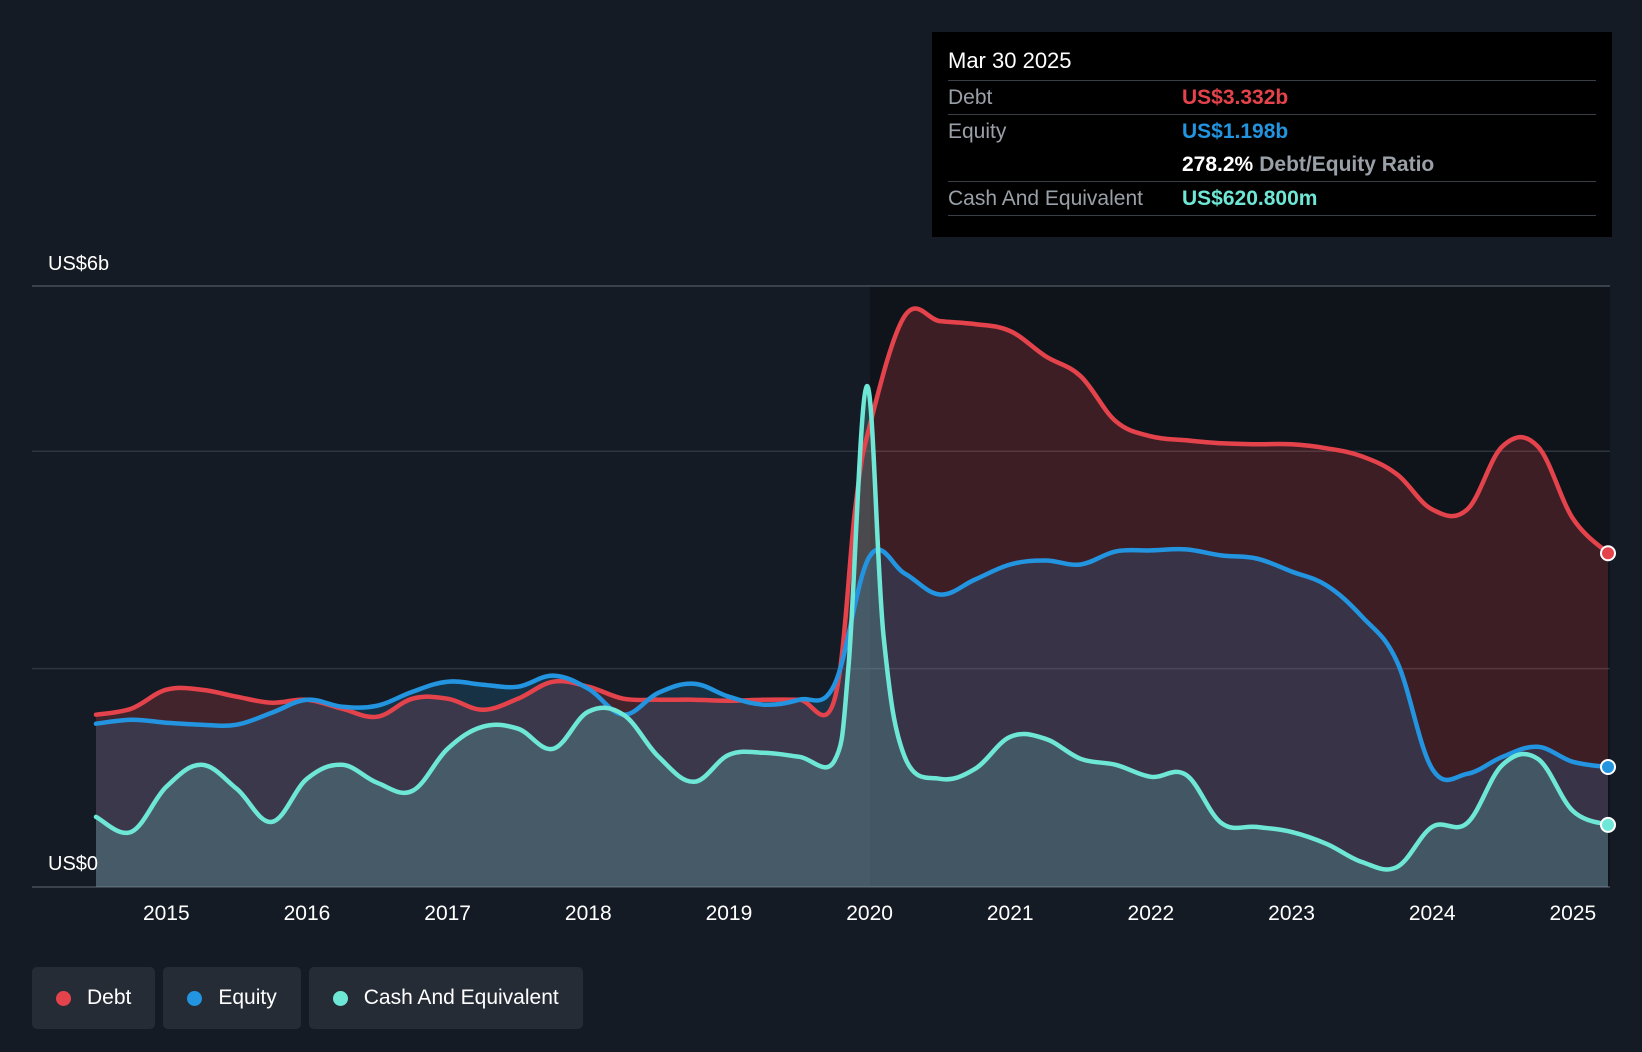  I want to click on legend-item-cash: Cash And Equivalent, so click(445, 998).